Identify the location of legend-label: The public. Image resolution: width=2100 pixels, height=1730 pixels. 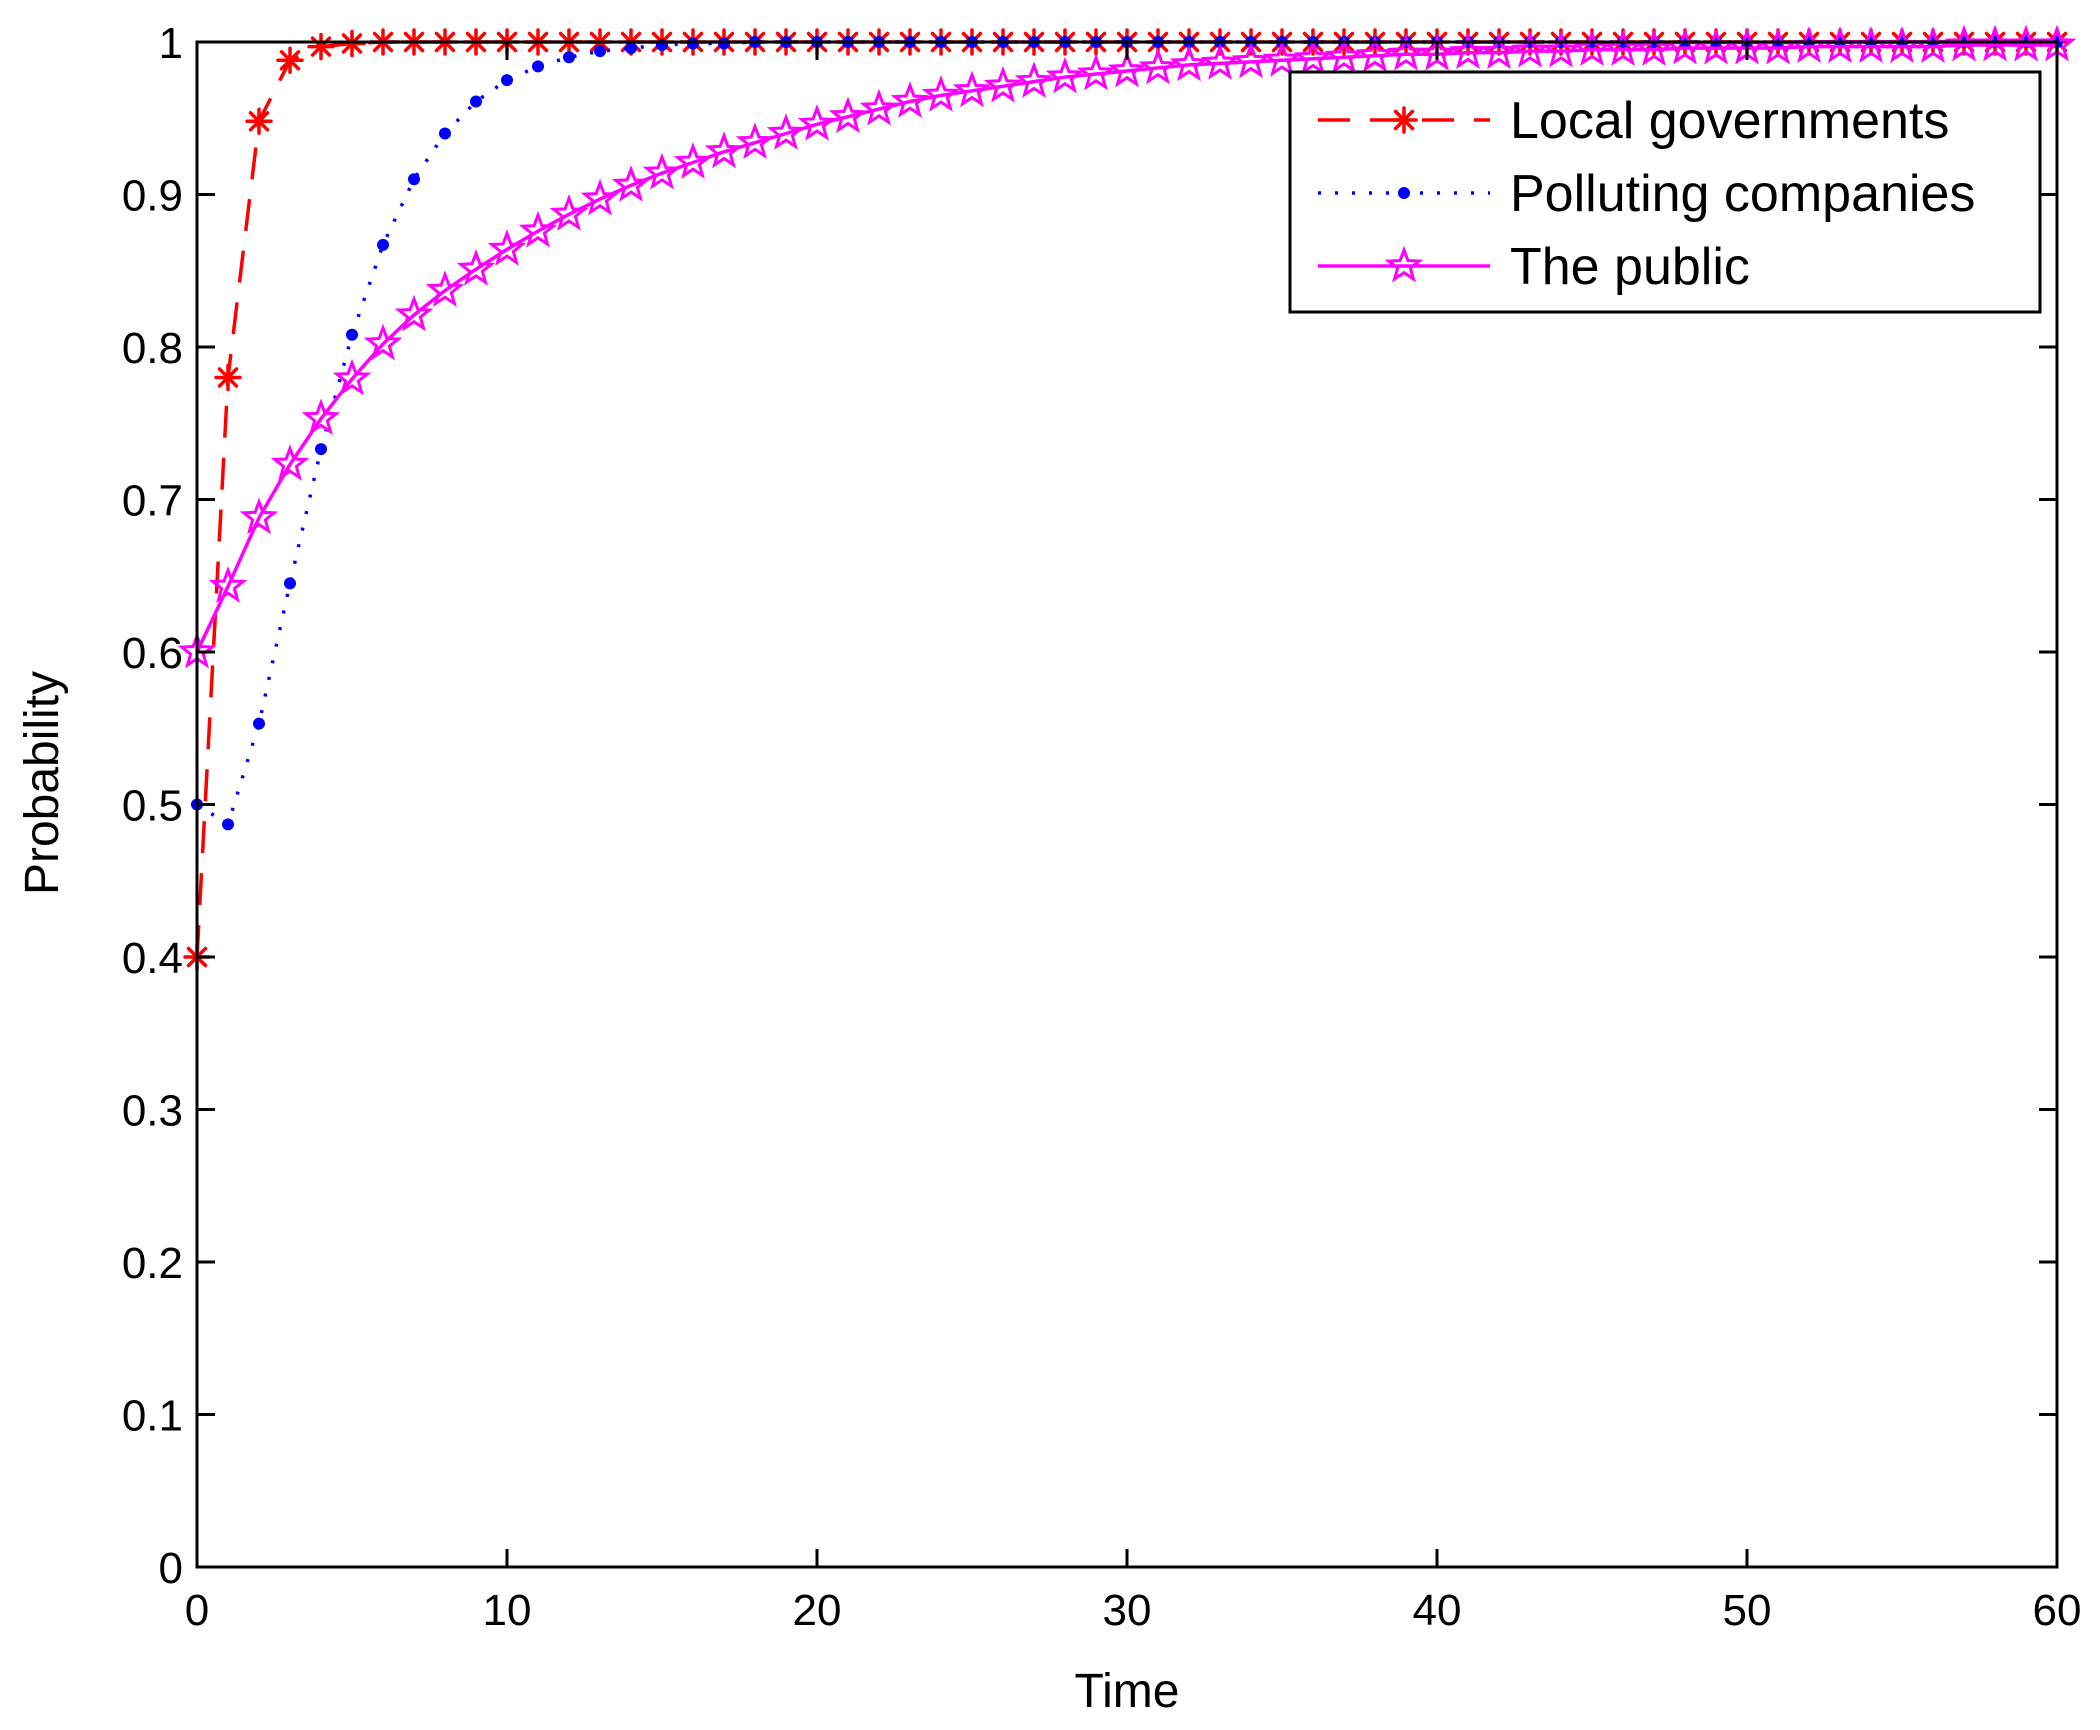
(1630, 267).